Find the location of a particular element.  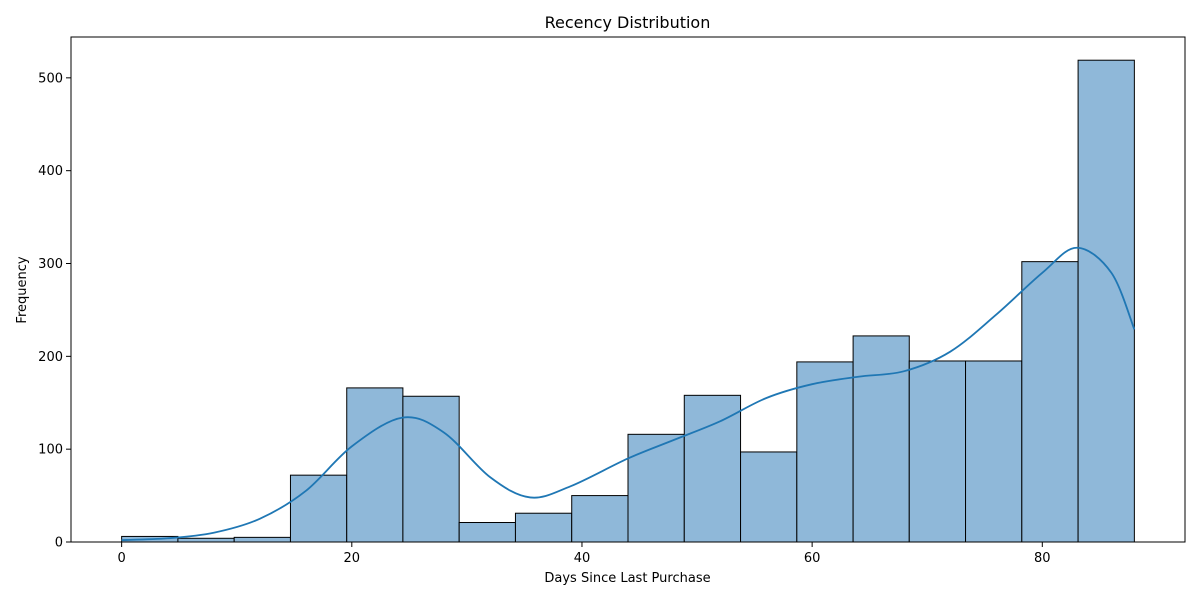

chart-title: Recency Distribution is located at coordinates (628, 22).